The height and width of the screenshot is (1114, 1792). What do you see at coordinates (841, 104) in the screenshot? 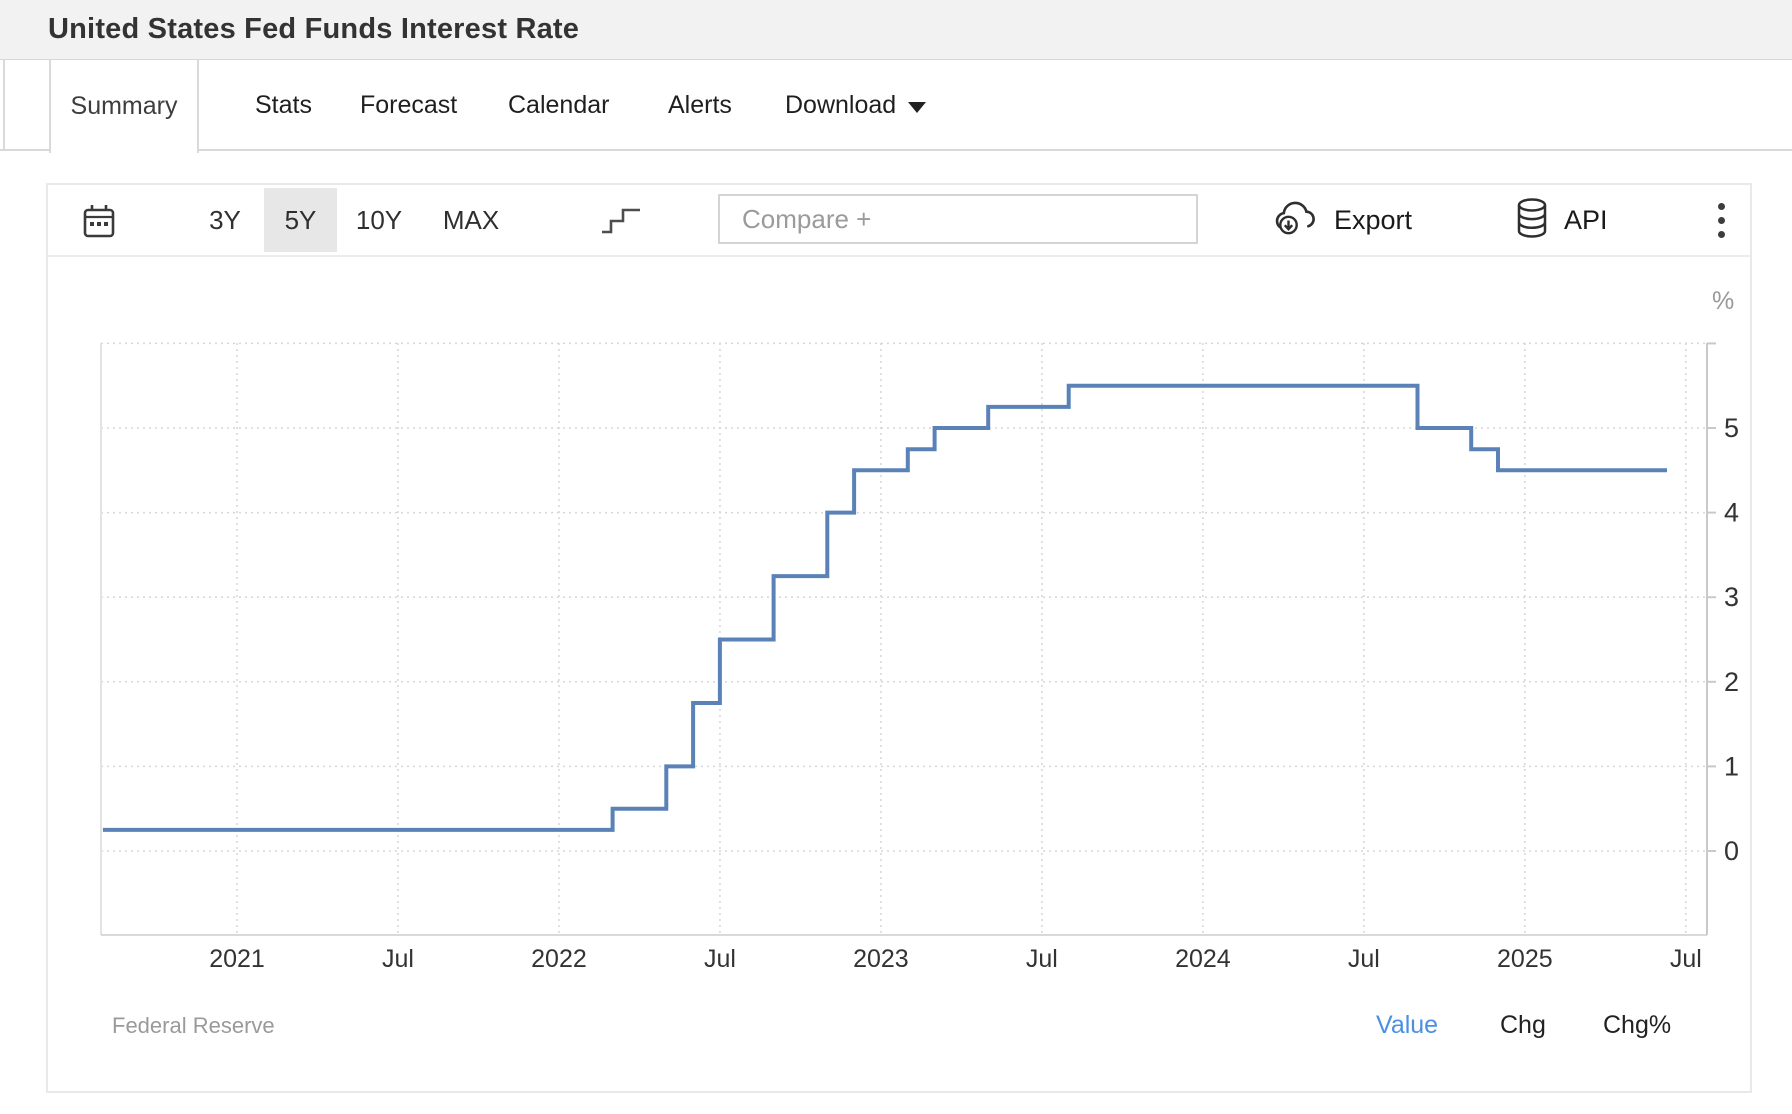
I see `tab-label: Download` at bounding box center [841, 104].